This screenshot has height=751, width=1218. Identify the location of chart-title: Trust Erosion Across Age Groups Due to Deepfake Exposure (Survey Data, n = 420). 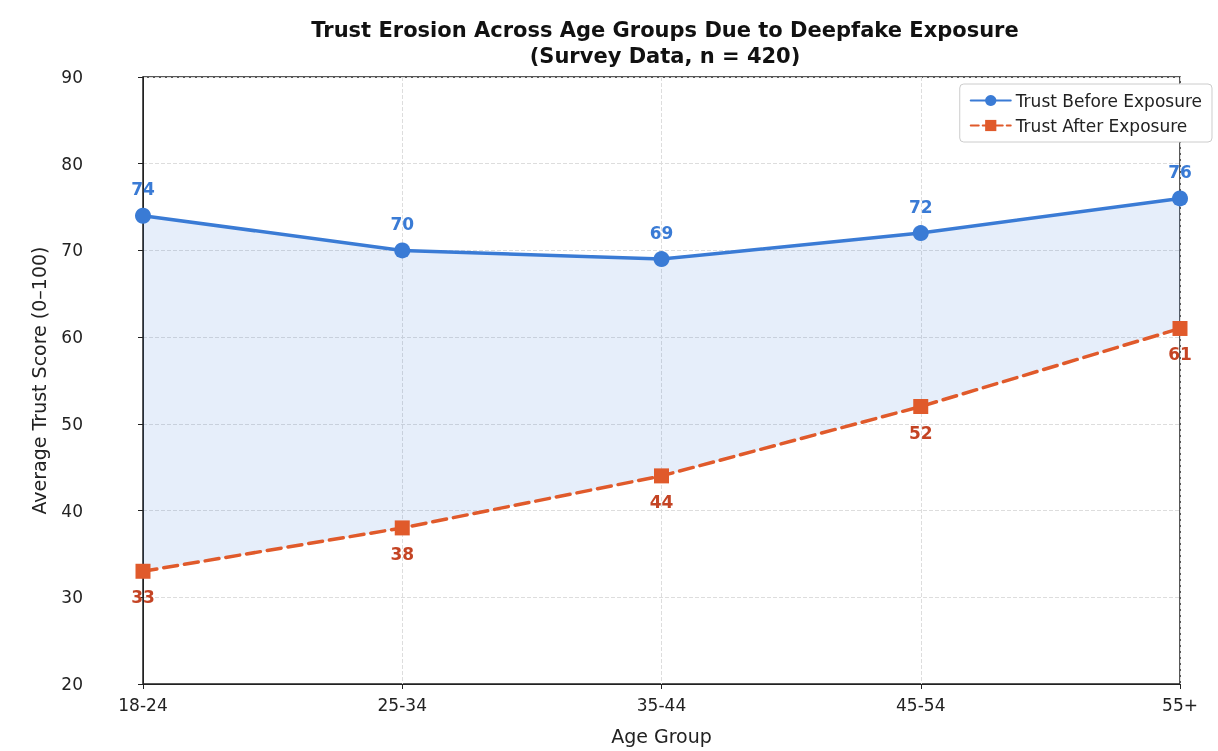
(665, 43).